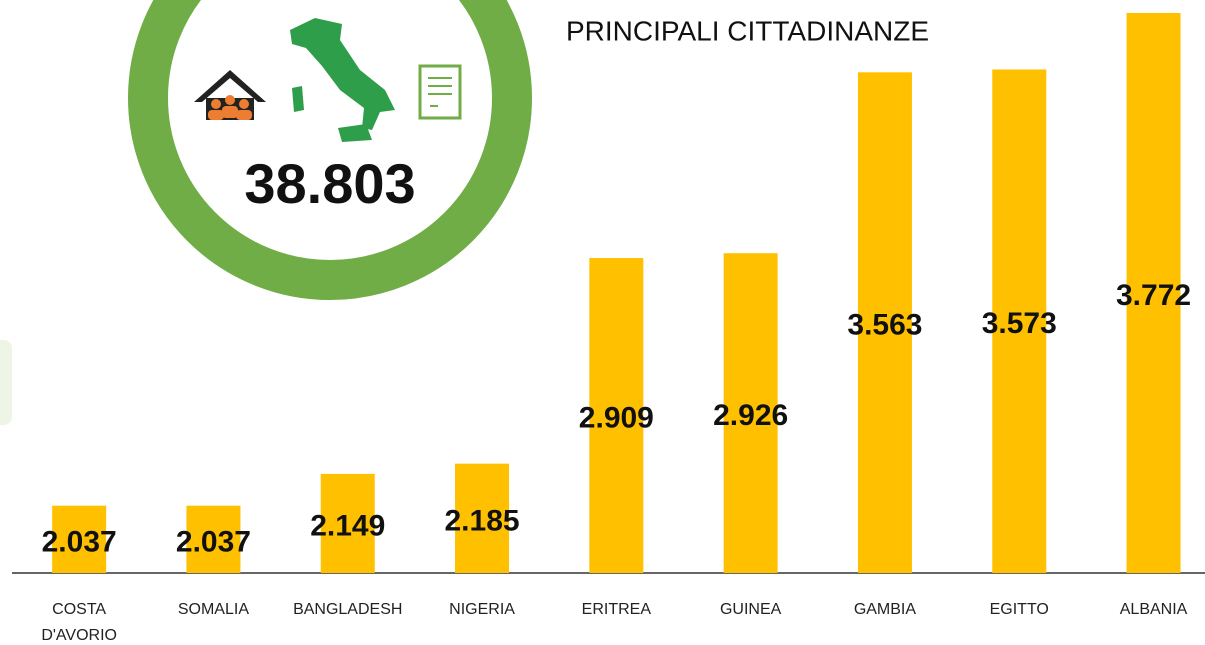 The height and width of the screenshot is (645, 1205). I want to click on x-tick-label: COSTA D'AVORIO, so click(79, 622).